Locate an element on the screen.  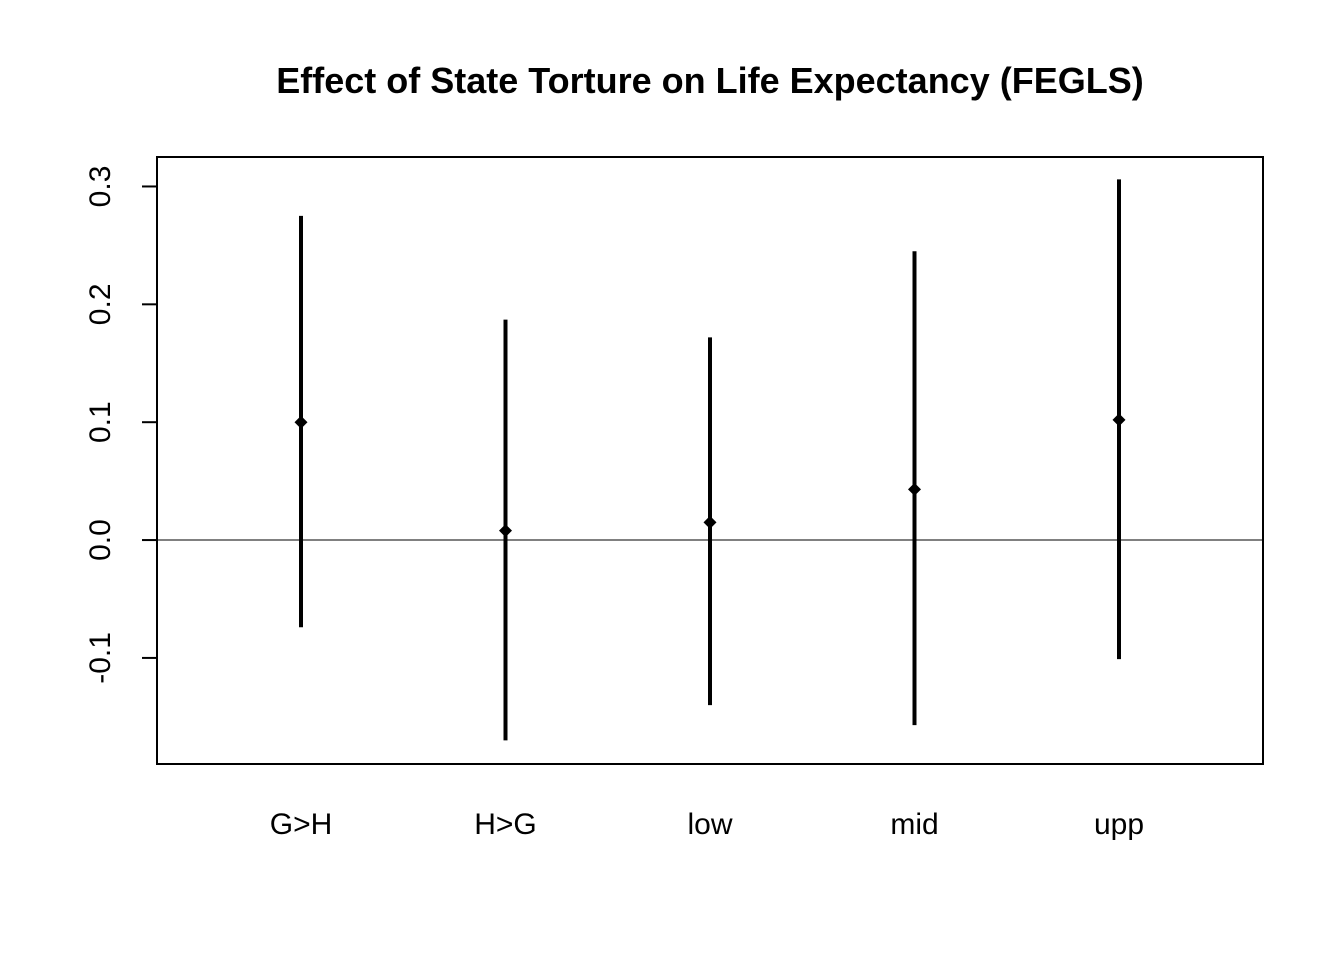
y-tick-label: 0.0 is located at coordinates (100, 540).